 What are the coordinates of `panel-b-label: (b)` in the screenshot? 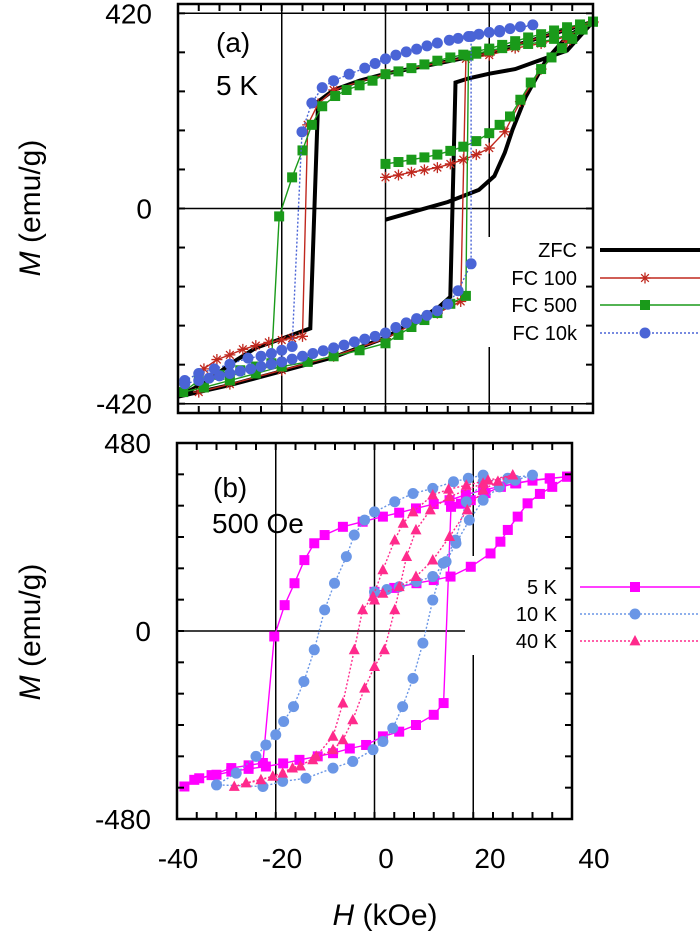 It's located at (230, 487).